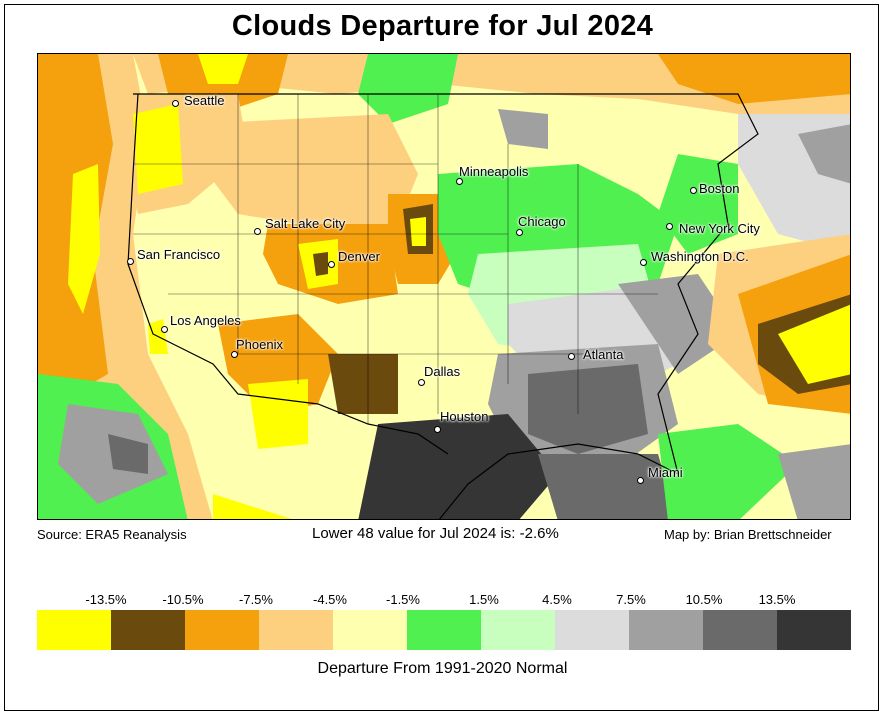 The image size is (885, 717). What do you see at coordinates (164, 329) in the screenshot?
I see `city-dot-los-angeles` at bounding box center [164, 329].